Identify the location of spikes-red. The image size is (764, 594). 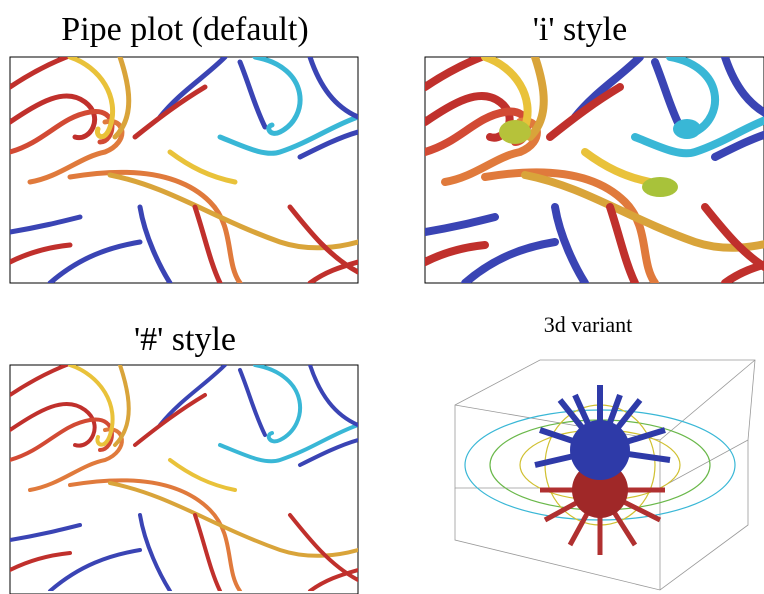
(602, 521).